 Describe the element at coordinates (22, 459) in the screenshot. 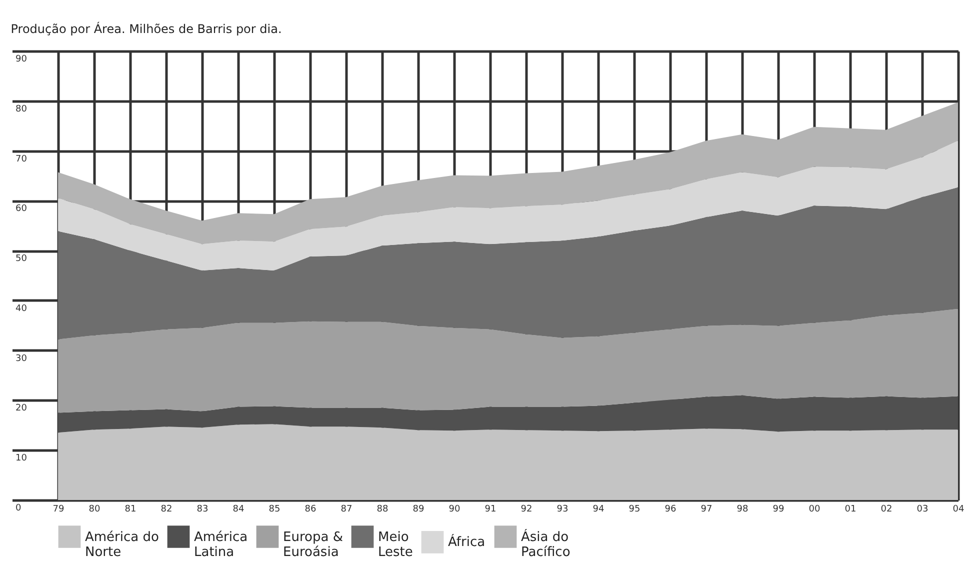

I see `y-tick-label: 10` at that location.